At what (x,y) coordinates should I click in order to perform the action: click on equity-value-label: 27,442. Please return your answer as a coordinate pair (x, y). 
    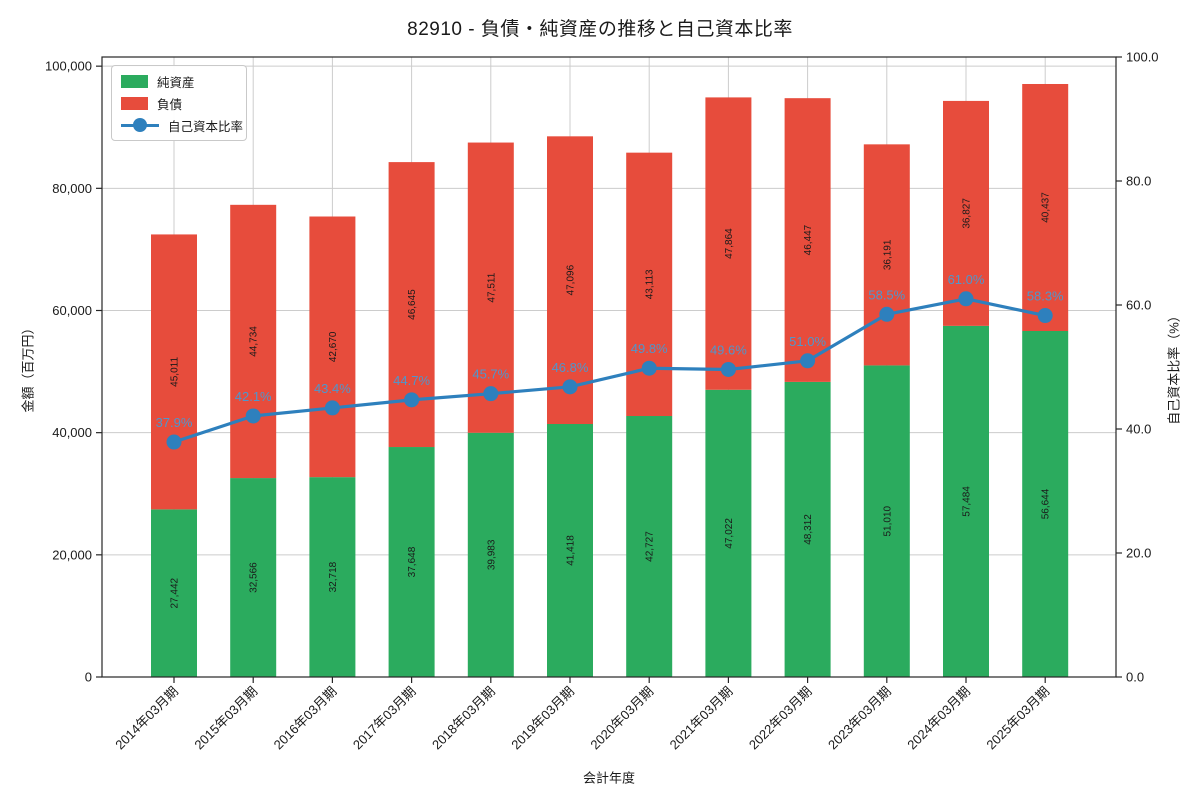
    Looking at the image, I should click on (175, 592).